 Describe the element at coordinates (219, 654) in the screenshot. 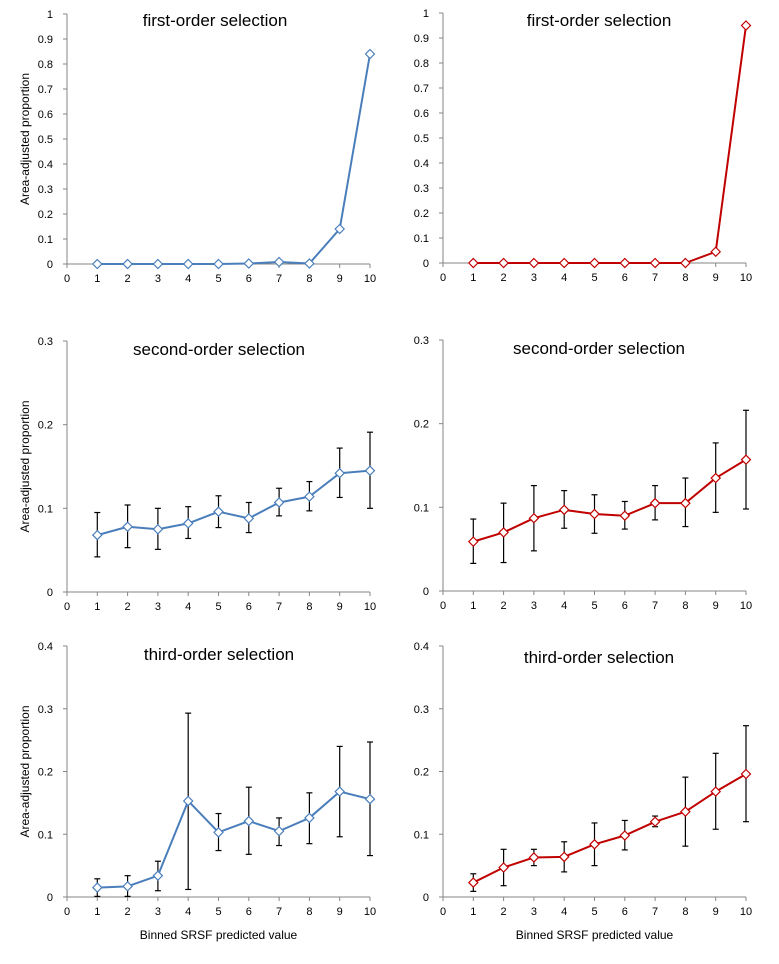

I see `chart-title: third-order selection` at that location.